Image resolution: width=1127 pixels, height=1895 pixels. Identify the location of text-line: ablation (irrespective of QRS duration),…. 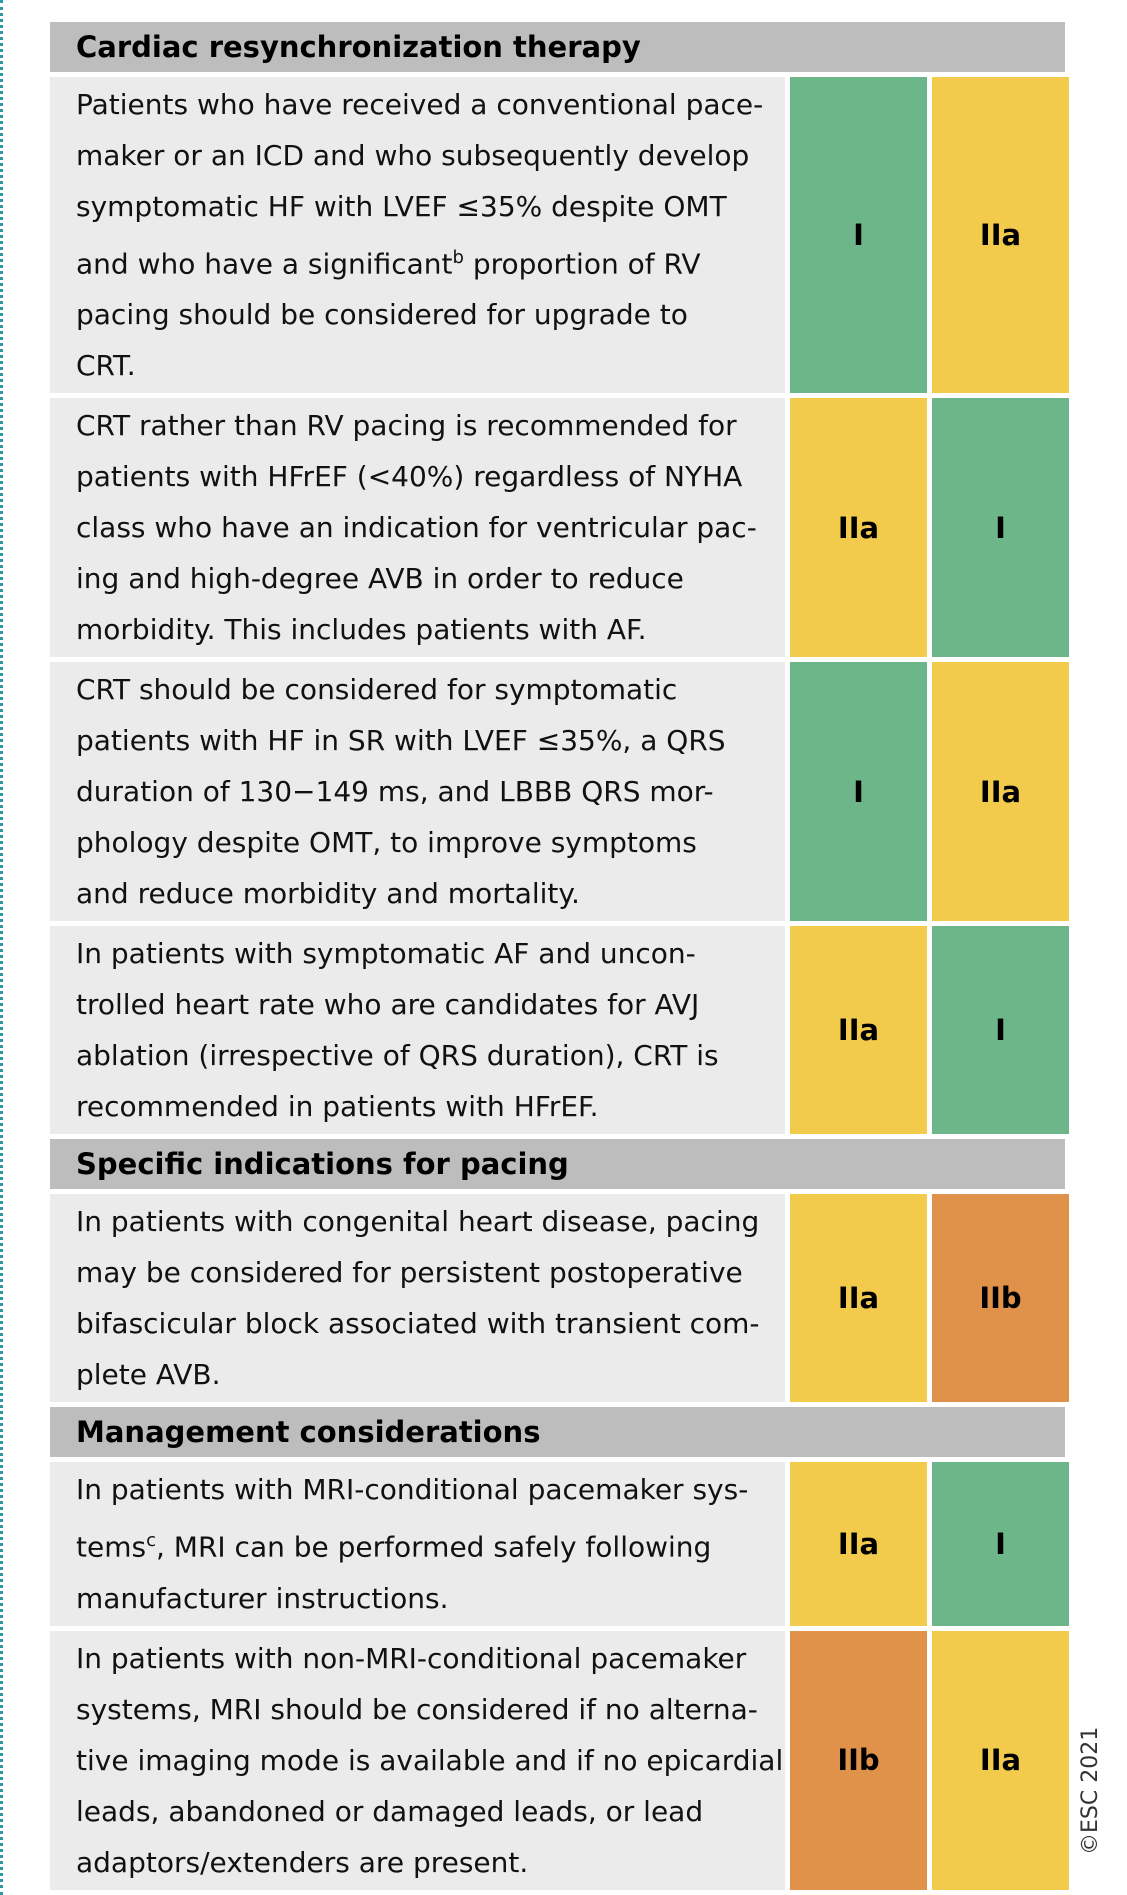
(397, 1056).